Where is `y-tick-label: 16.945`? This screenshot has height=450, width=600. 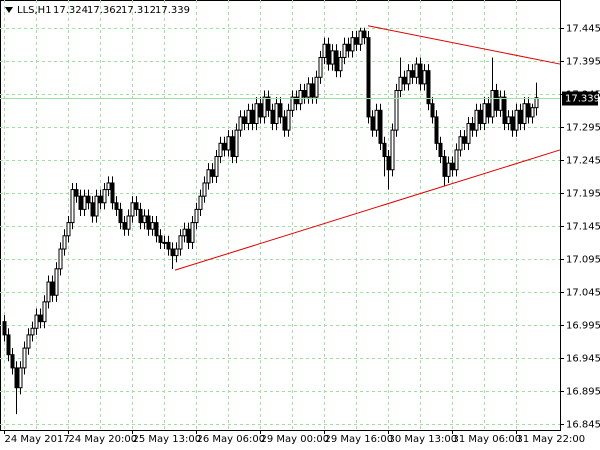
y-tick-label: 16.945 is located at coordinates (583, 359).